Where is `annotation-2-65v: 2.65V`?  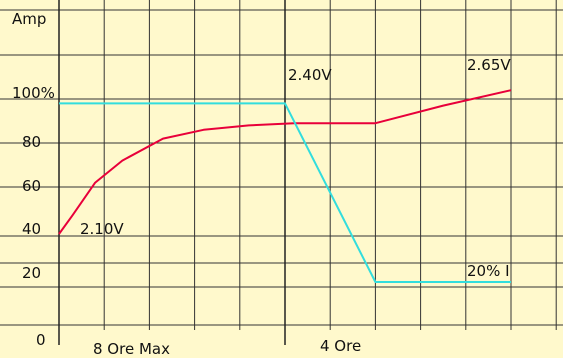
annotation-2-65v: 2.65V is located at coordinates (489, 65).